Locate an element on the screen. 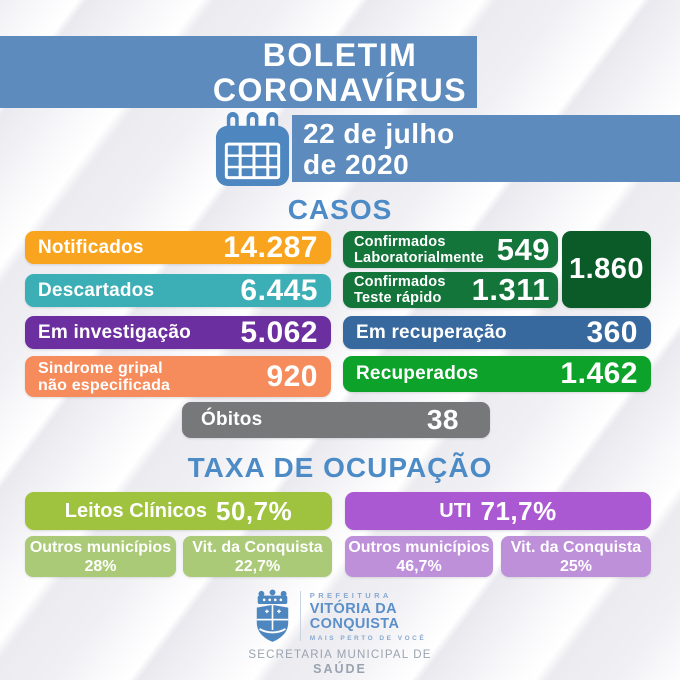 Image resolution: width=680 pixels, height=680 pixels. city-name-line1: VITÓRIA DA is located at coordinates (353, 608).